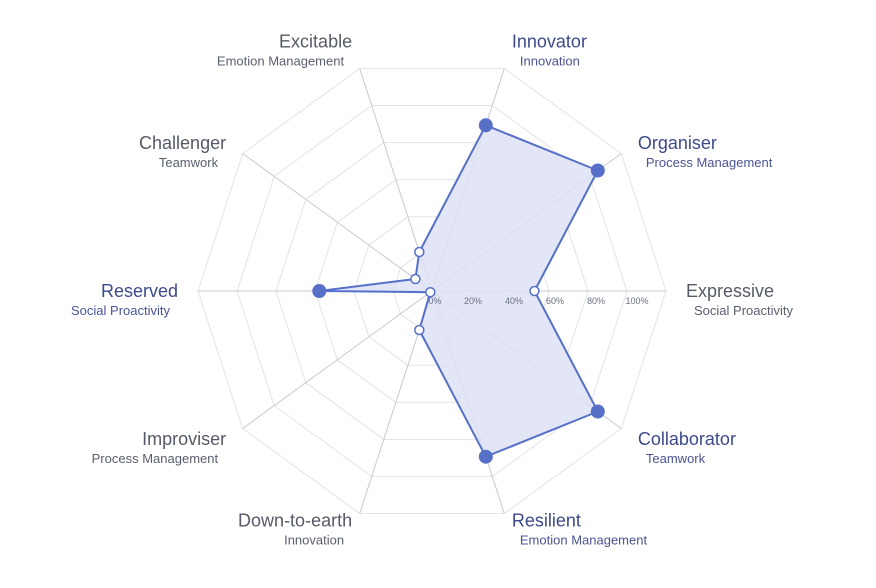 This screenshot has height=588, width=876. I want to click on tick-label: 80%, so click(596, 301).